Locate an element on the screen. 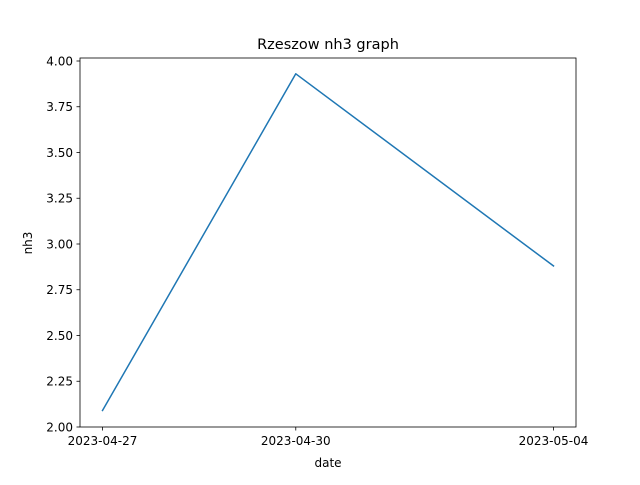 The height and width of the screenshot is (485, 640). y-tick-label: 3.00 is located at coordinates (59, 244).